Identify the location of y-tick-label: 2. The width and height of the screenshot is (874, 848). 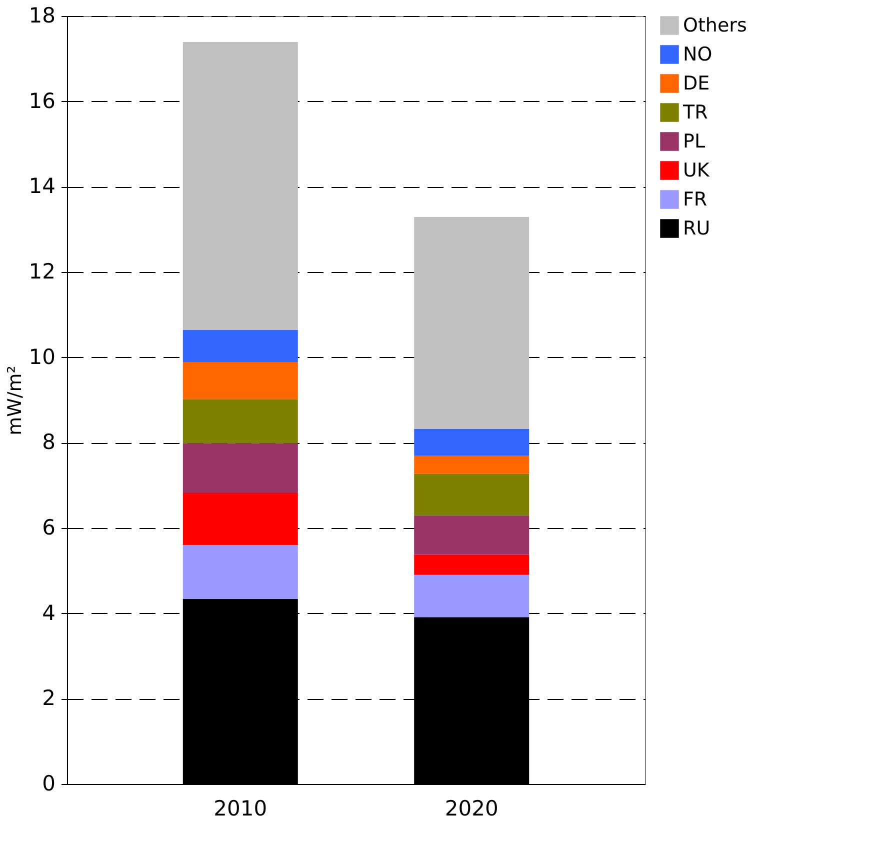
(49, 698).